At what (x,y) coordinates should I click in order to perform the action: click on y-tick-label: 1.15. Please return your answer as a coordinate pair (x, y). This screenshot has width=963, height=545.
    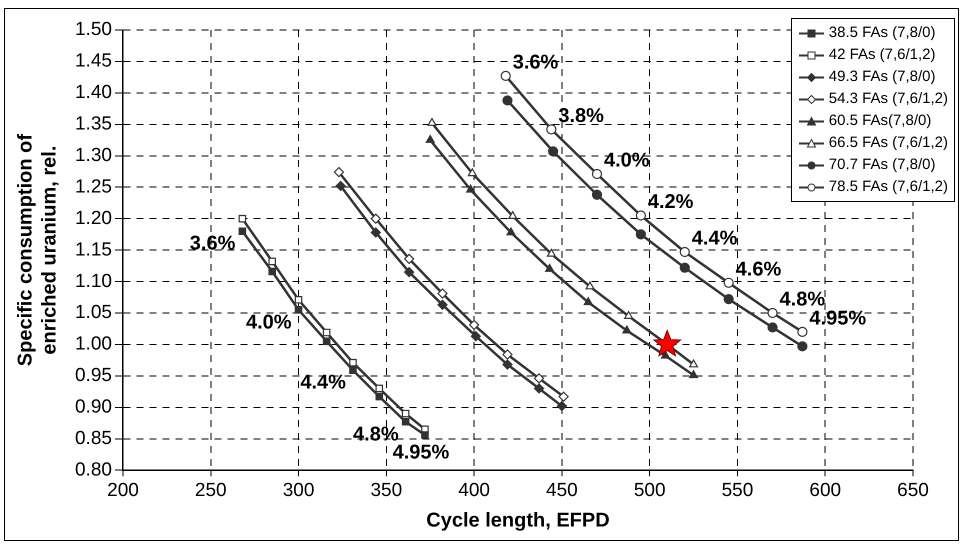
    Looking at the image, I should click on (93, 249).